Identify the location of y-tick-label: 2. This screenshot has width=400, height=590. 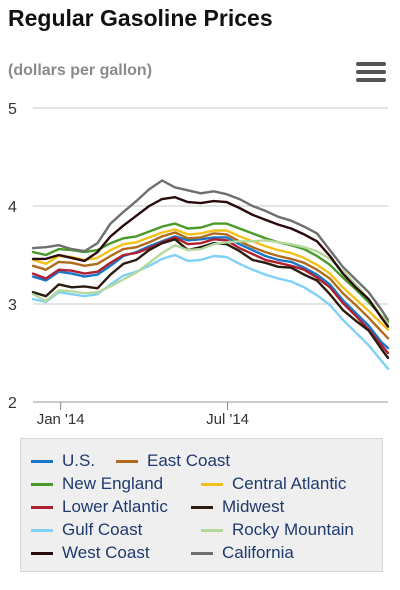
(12, 403).